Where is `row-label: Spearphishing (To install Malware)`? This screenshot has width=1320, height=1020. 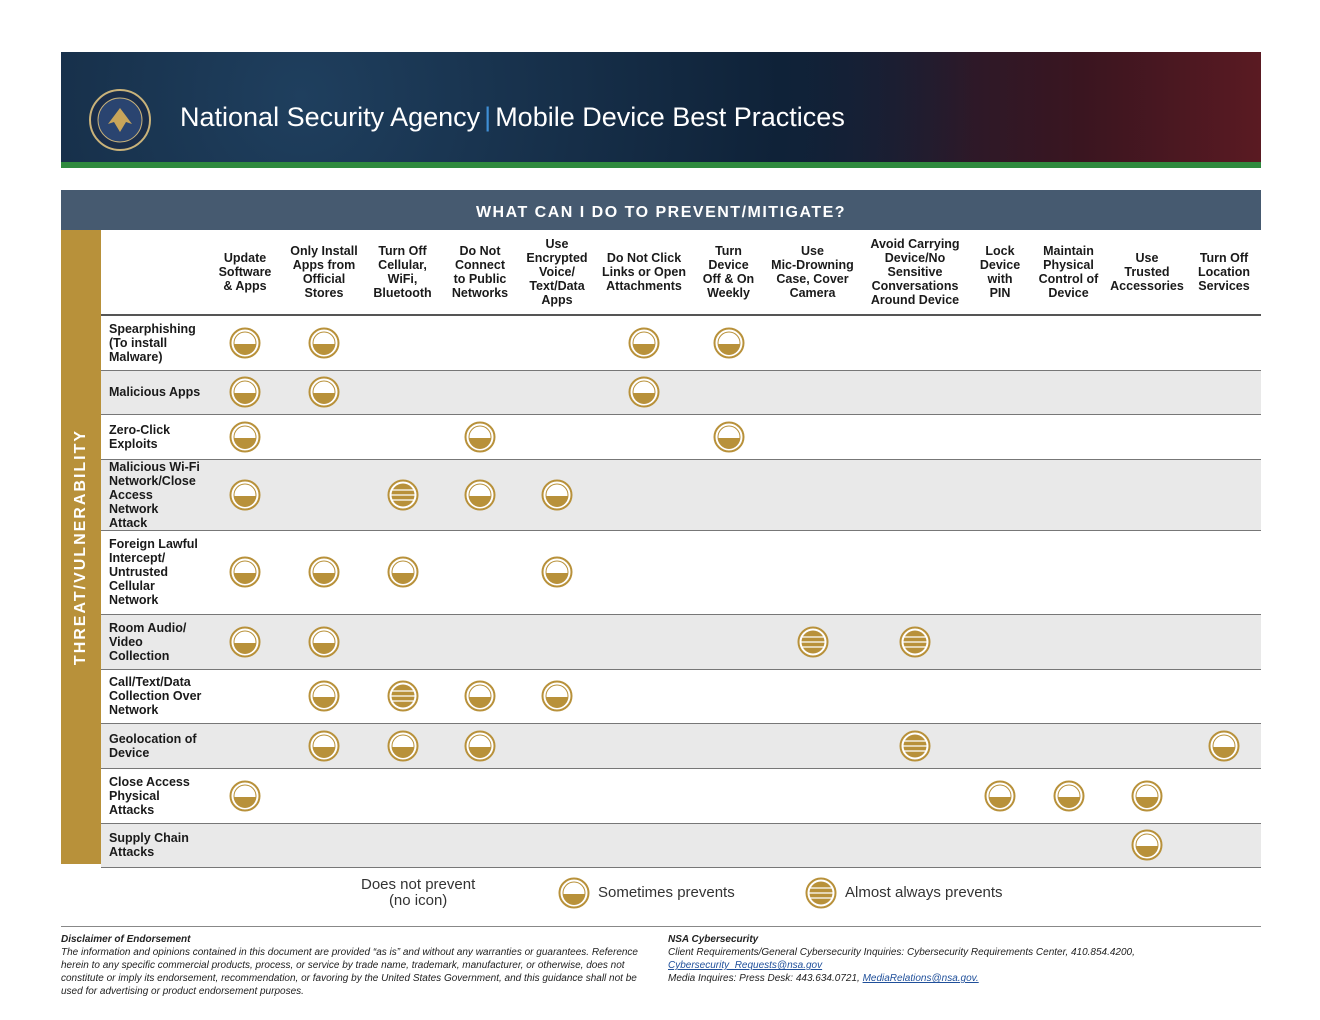 row-label: Spearphishing (To install Malware) is located at coordinates (153, 343).